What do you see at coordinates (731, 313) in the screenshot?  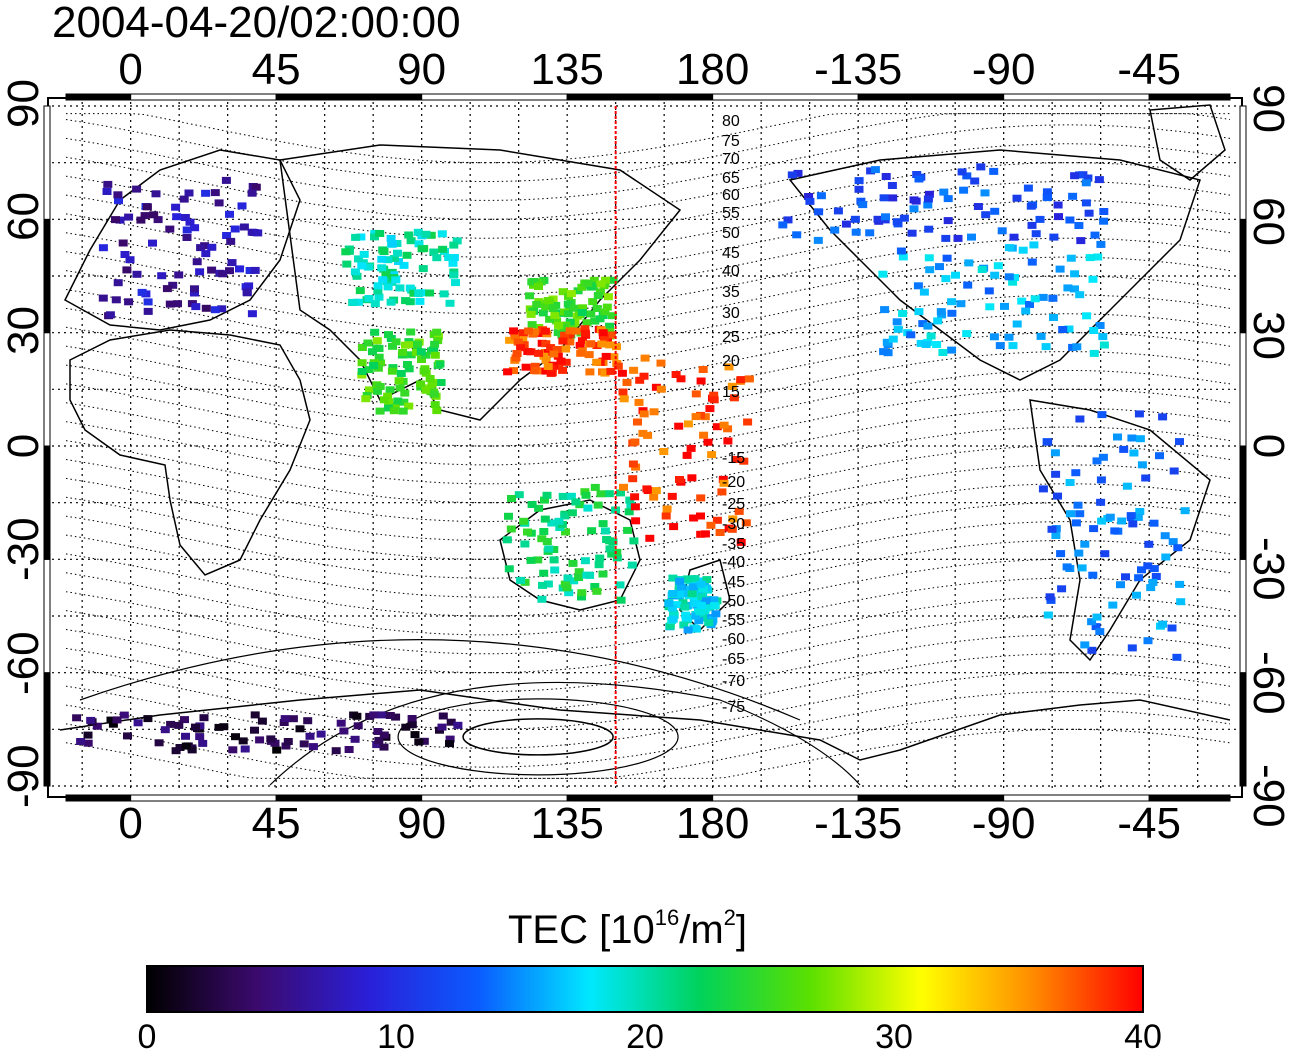 I see `mlat-label: 30` at bounding box center [731, 313].